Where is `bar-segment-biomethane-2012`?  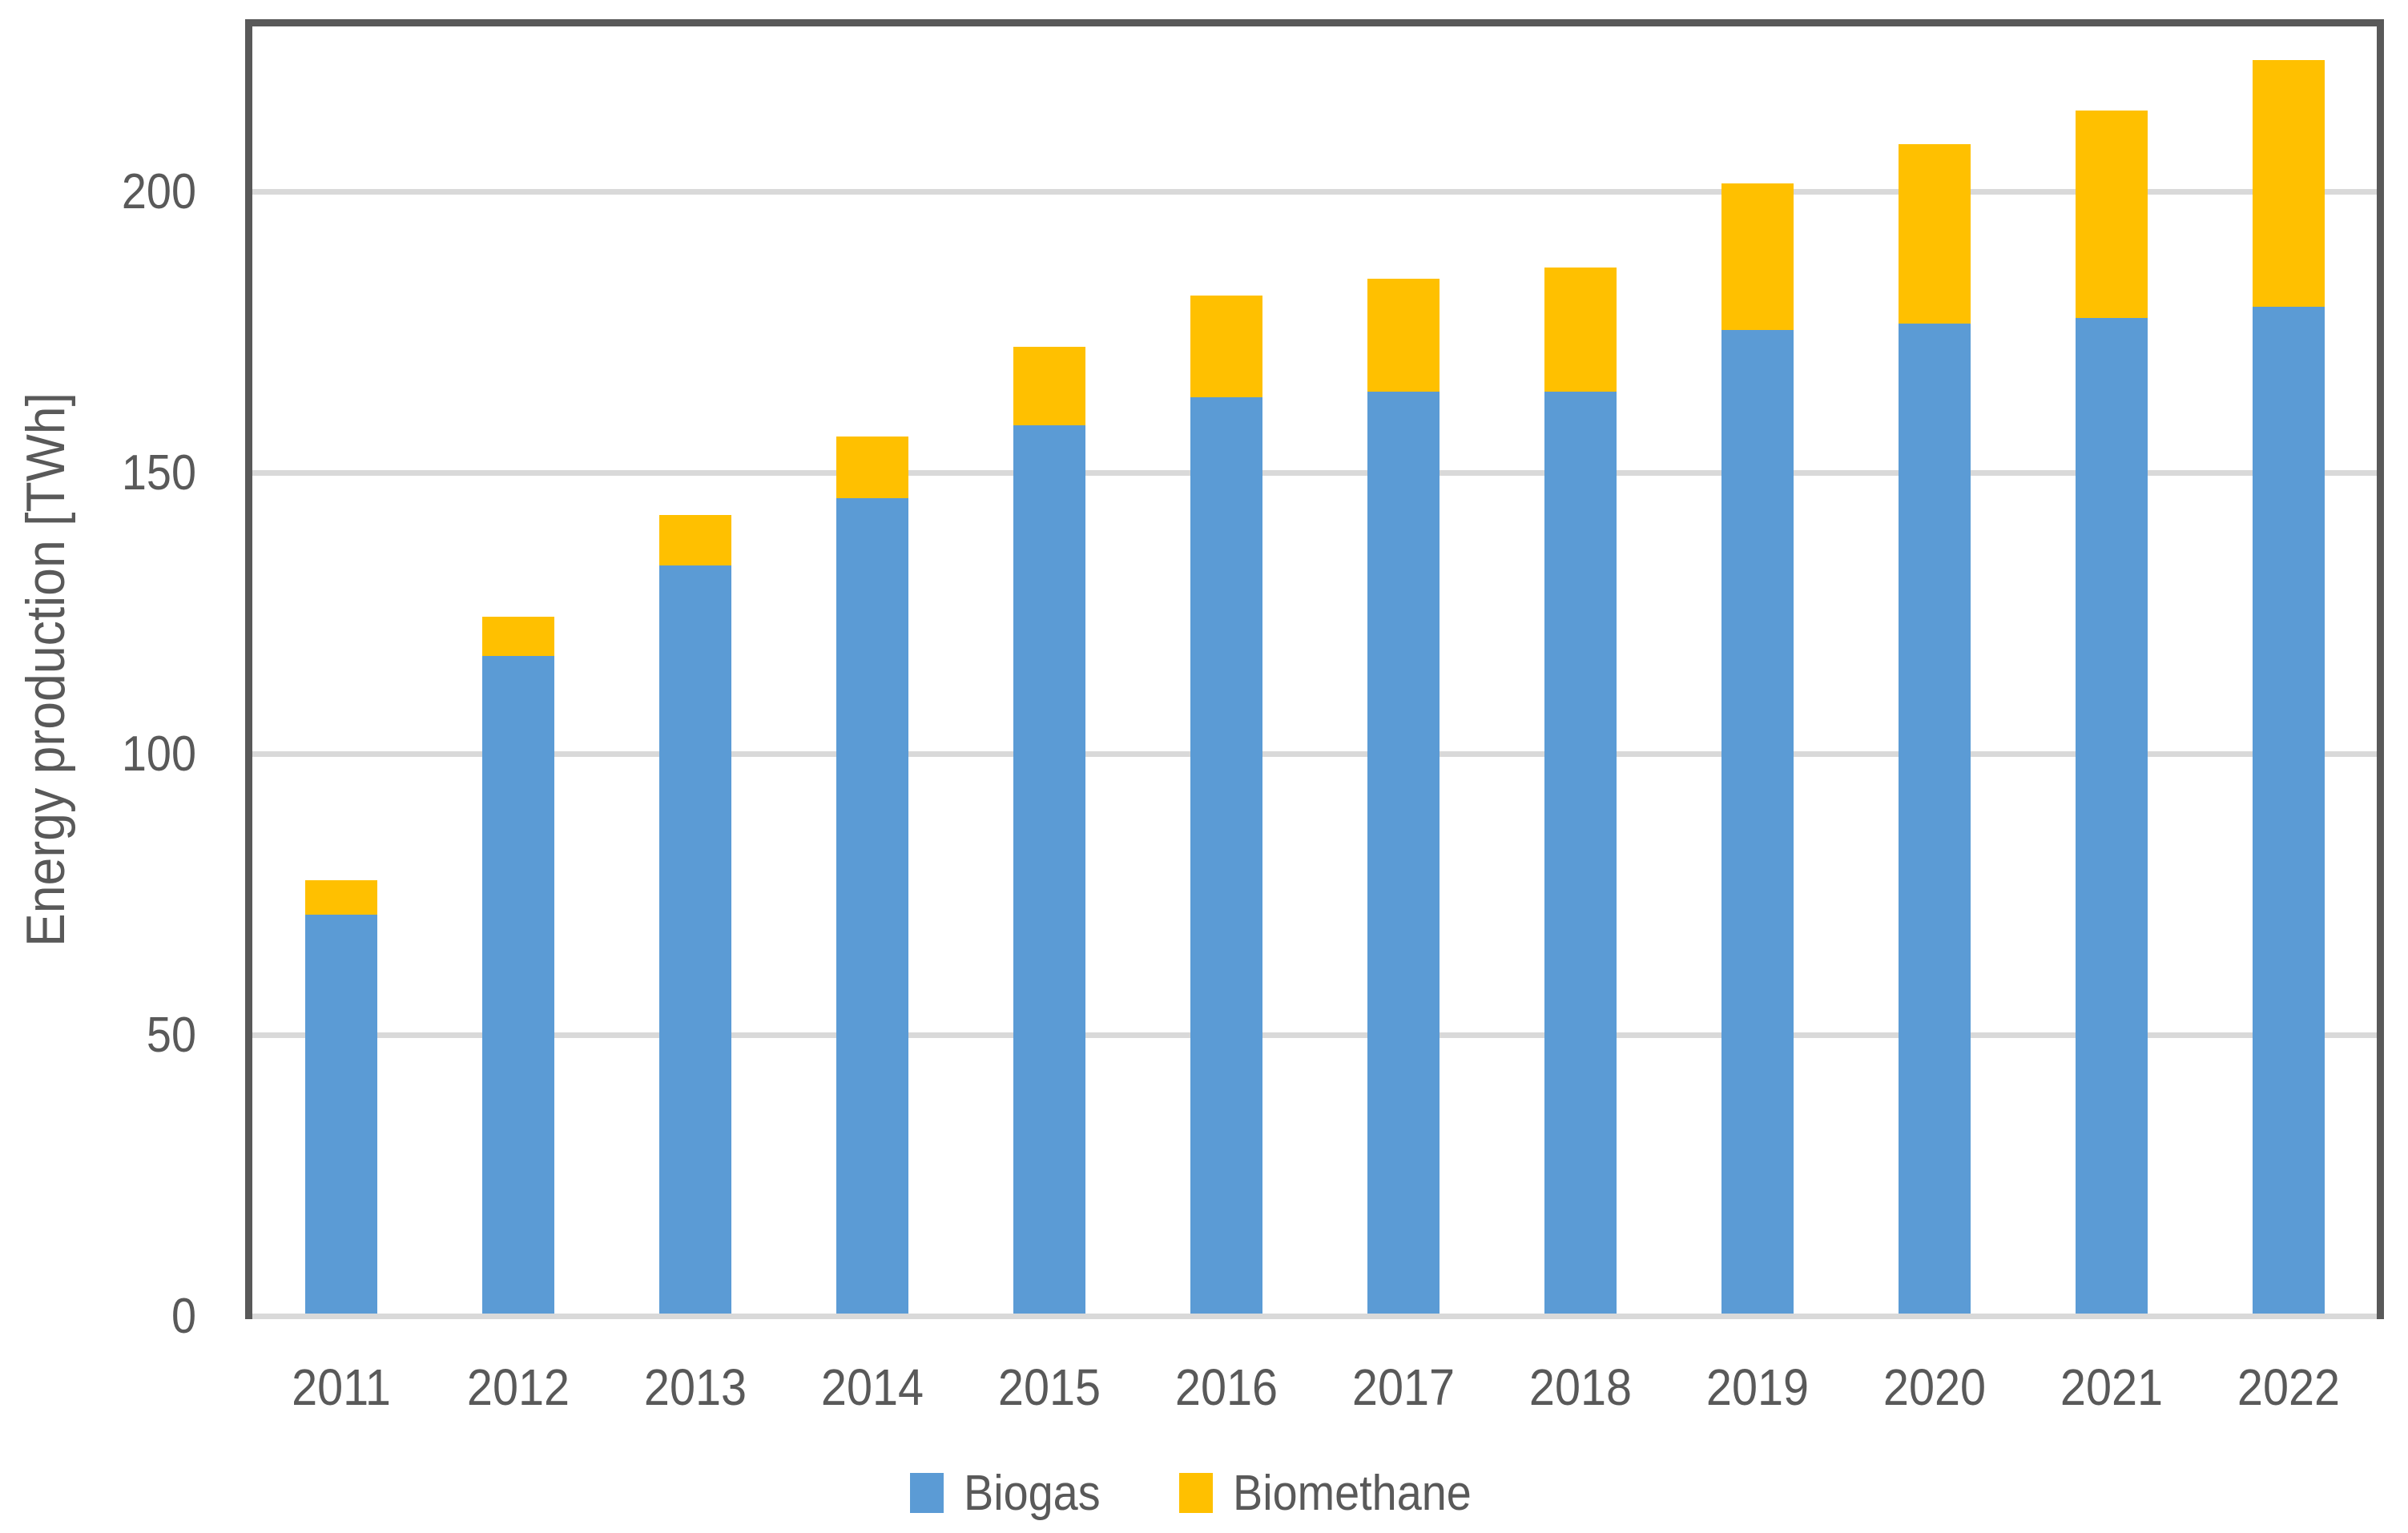
bar-segment-biomethane-2012 is located at coordinates (517, 636).